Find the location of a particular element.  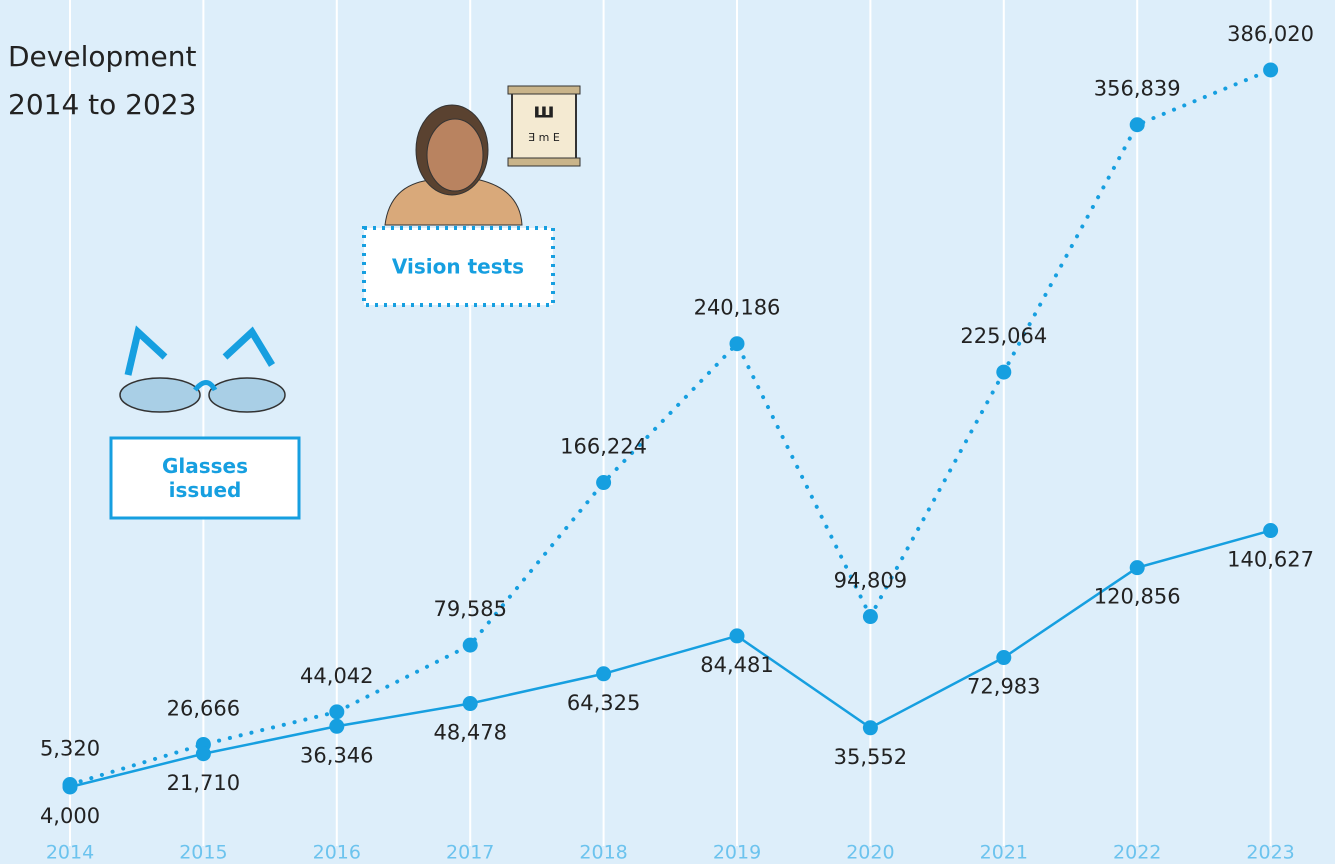

x-tick-label: 2021 is located at coordinates (1004, 853).